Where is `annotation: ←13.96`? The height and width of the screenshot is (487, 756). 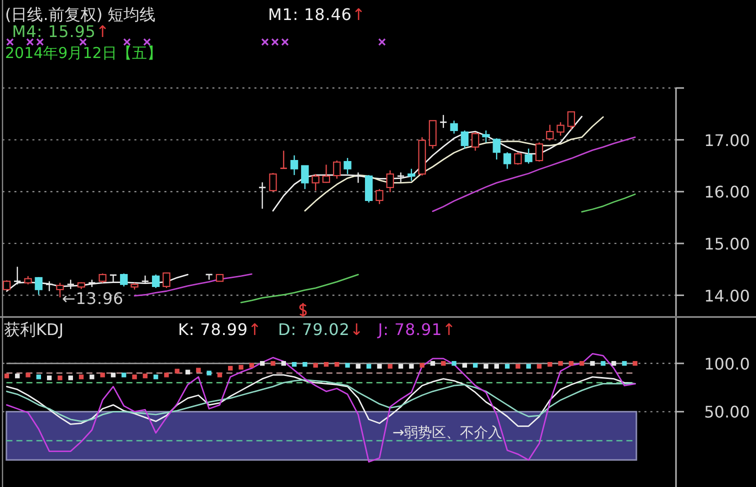 annotation: ←13.96 is located at coordinates (93, 298).